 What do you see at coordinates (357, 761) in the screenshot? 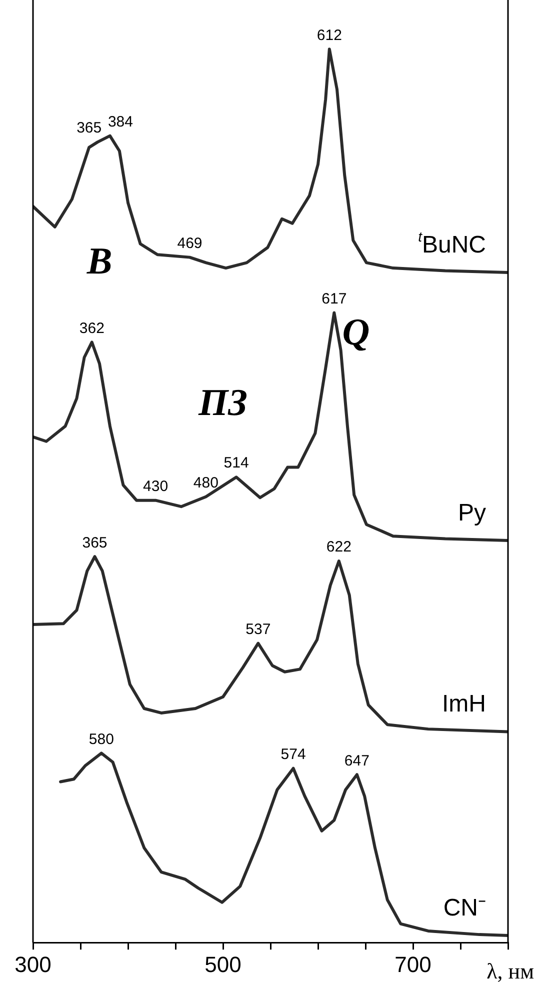
I see `annotation: 647` at bounding box center [357, 761].